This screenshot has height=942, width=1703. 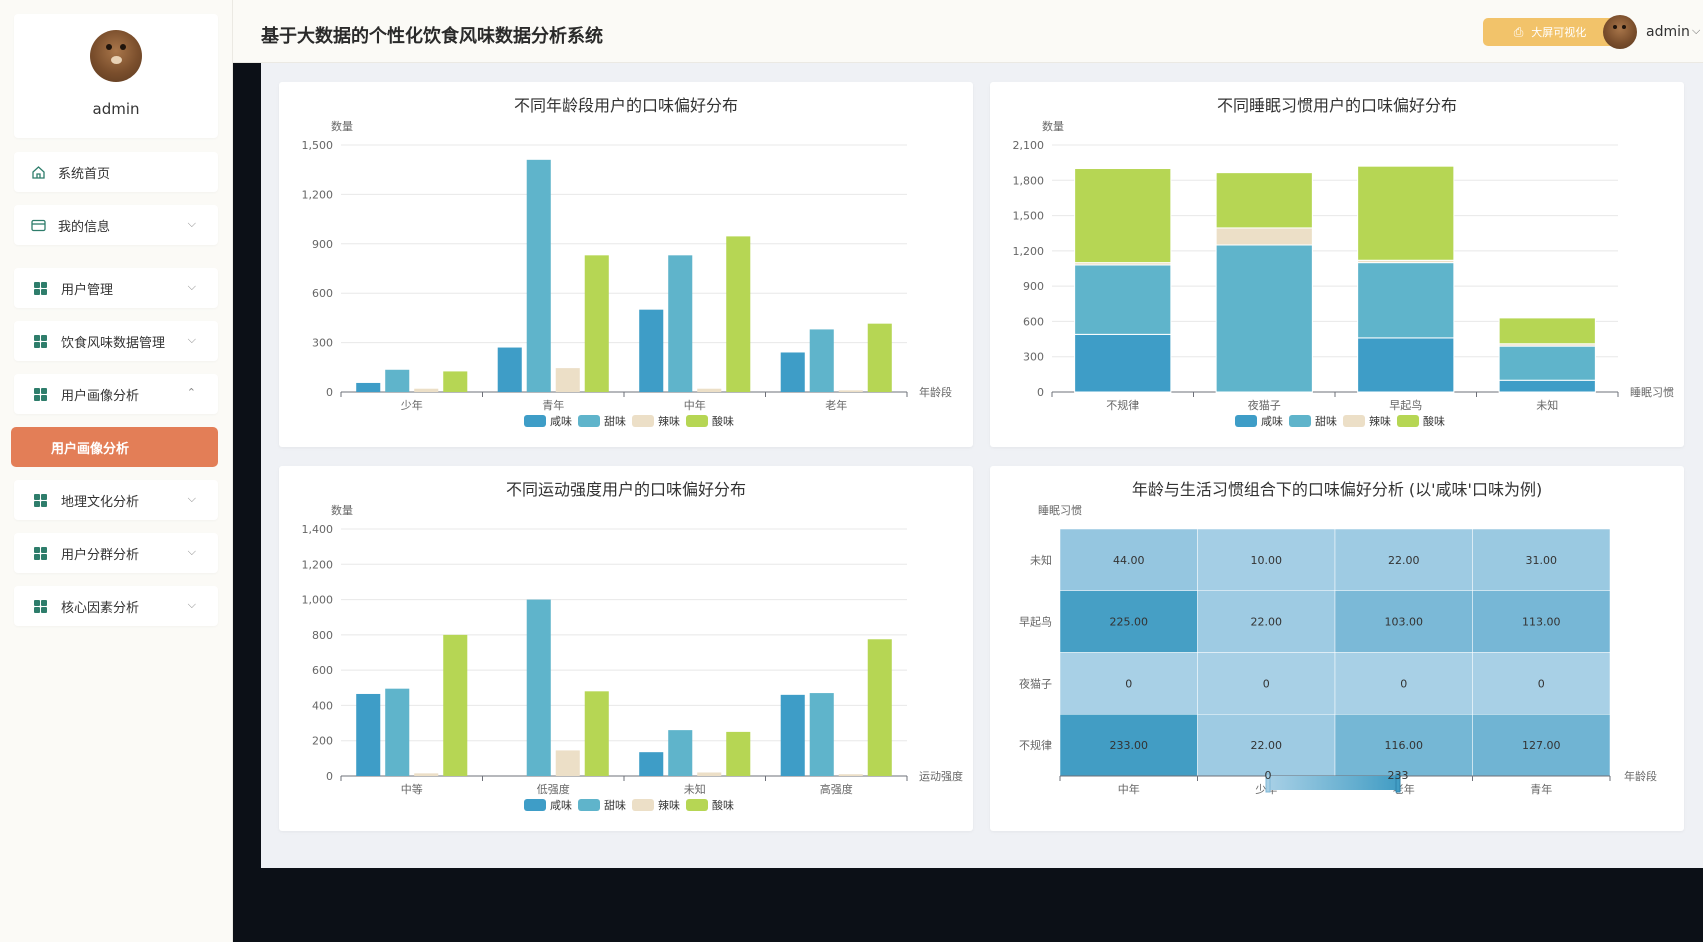 I want to click on y-tick-label: 1,200, so click(x=1029, y=251).